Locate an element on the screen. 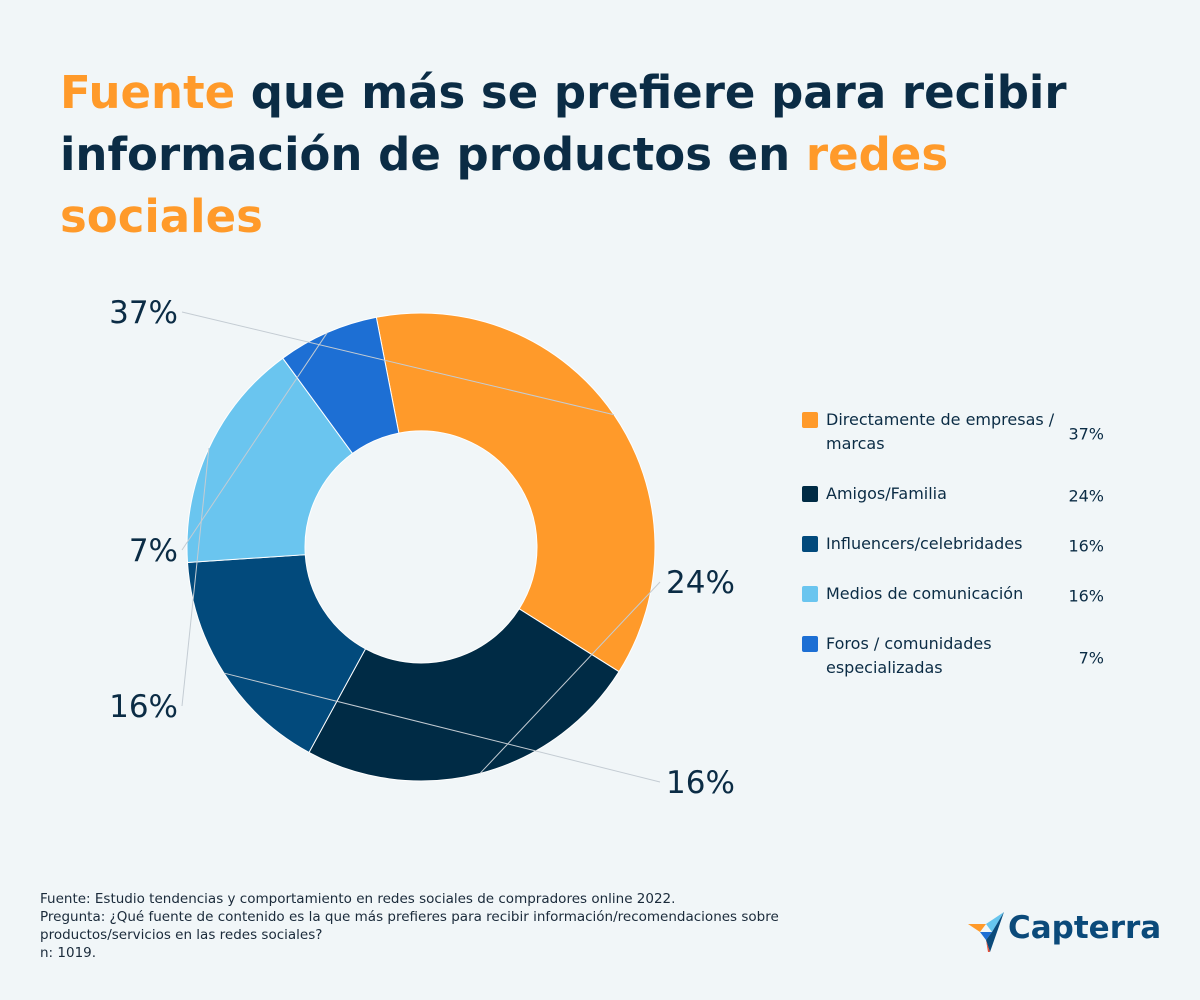 The image size is (1200, 1000). legend-label: Foros / comunidades especializadas is located at coordinates (909, 655).